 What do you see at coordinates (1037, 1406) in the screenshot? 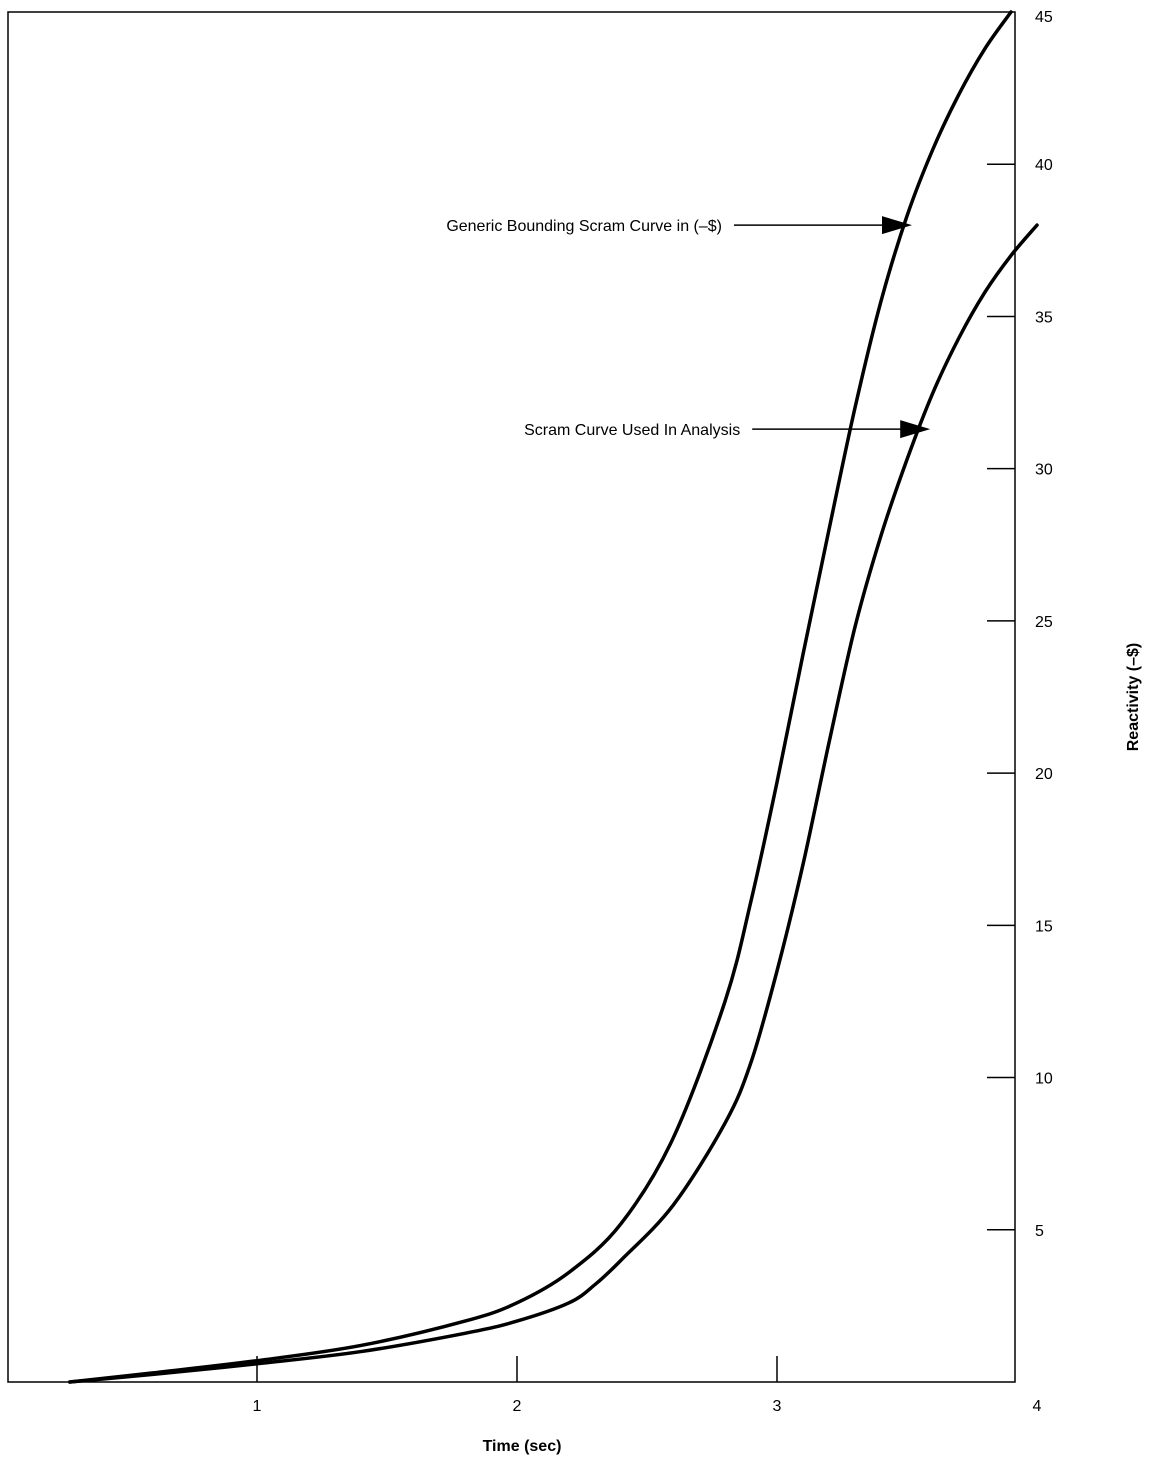
I see `x-tick-label: 4` at bounding box center [1037, 1406].